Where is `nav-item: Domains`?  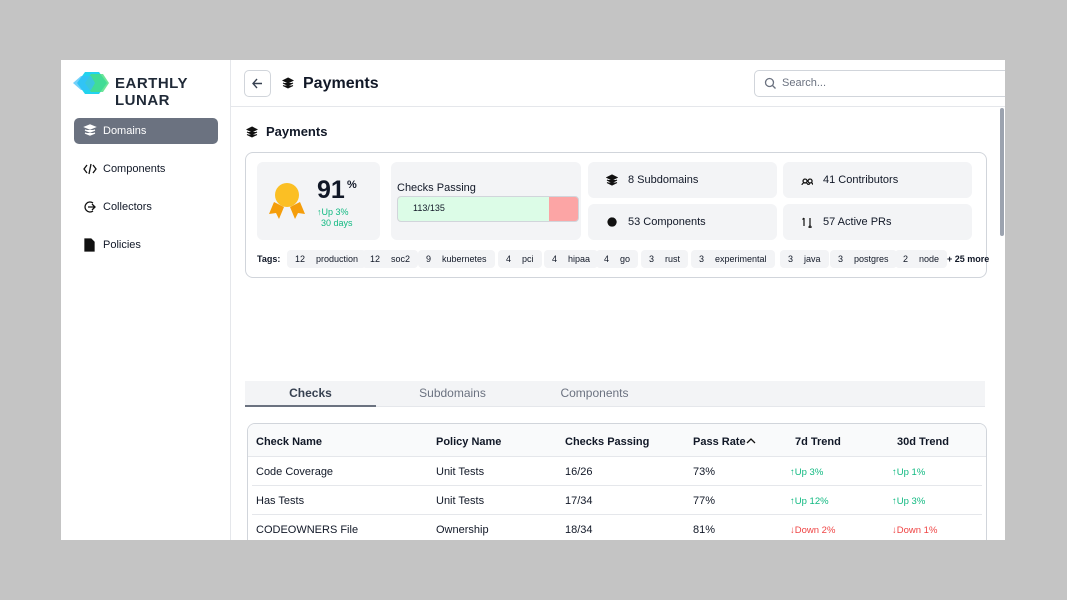 nav-item: Domains is located at coordinates (146, 131).